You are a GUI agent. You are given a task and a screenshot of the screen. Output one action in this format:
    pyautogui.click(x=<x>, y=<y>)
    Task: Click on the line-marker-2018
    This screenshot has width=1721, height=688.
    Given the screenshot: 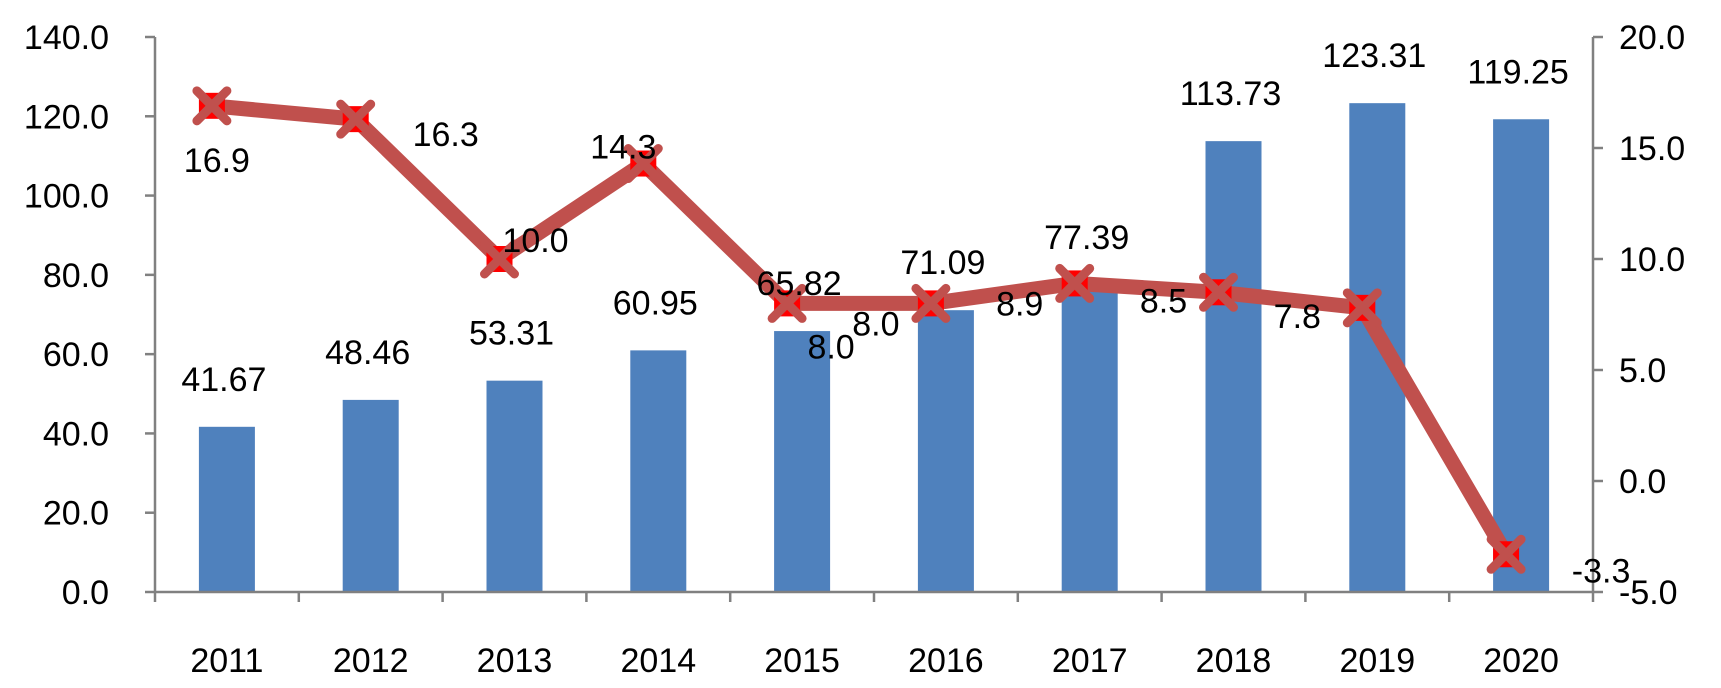 What is the action you would take?
    pyautogui.click(x=1218, y=292)
    